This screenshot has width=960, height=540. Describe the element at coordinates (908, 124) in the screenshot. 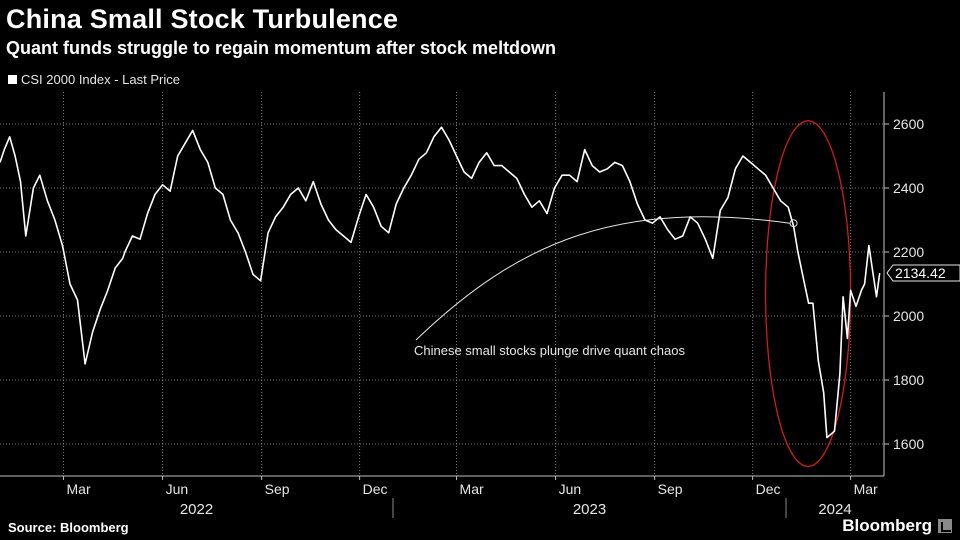

I see `y-tick-label: 2600` at that location.